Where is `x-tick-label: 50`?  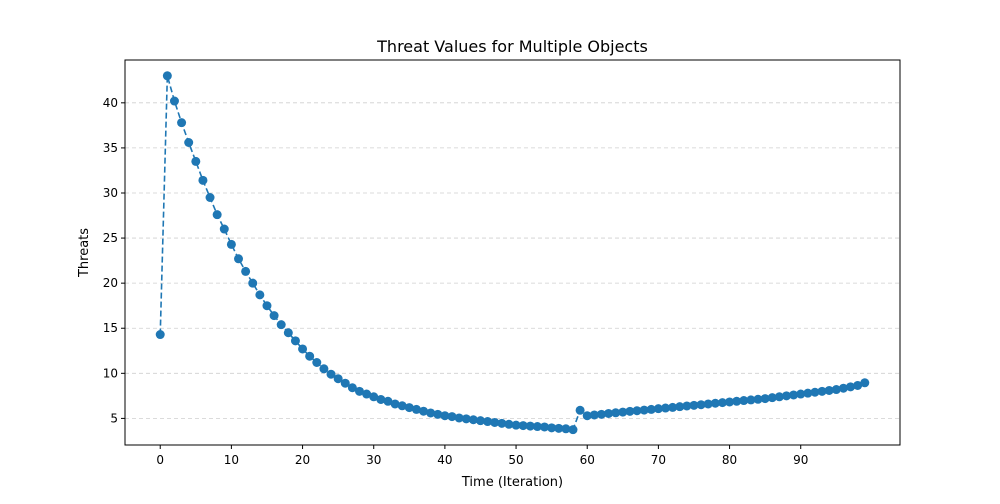 x-tick-label: 50 is located at coordinates (515, 460).